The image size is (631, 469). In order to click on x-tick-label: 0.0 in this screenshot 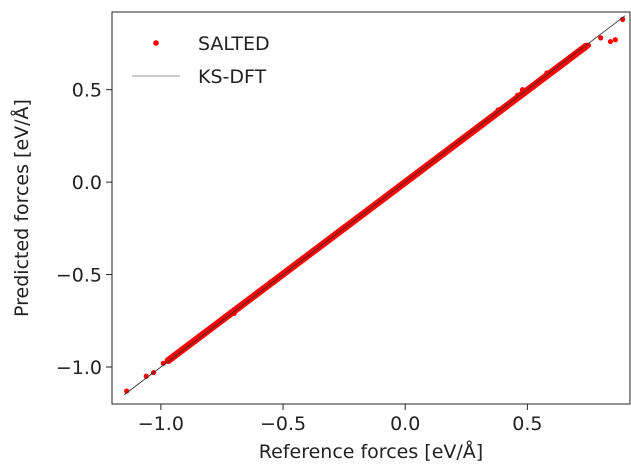, I will do `click(405, 424)`.